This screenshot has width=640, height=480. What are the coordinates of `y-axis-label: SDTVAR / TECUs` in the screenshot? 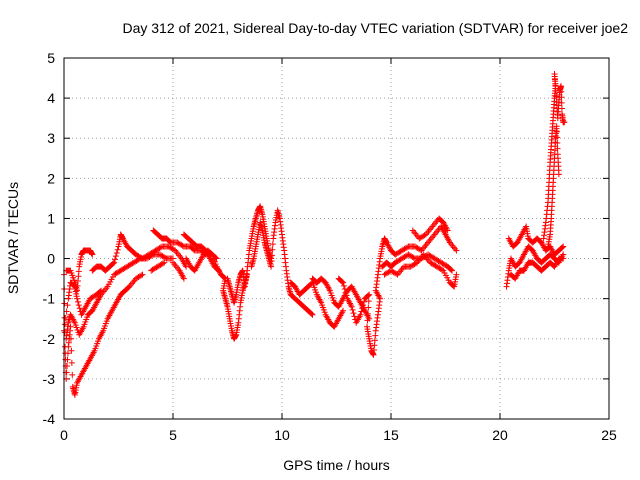 It's located at (13, 238).